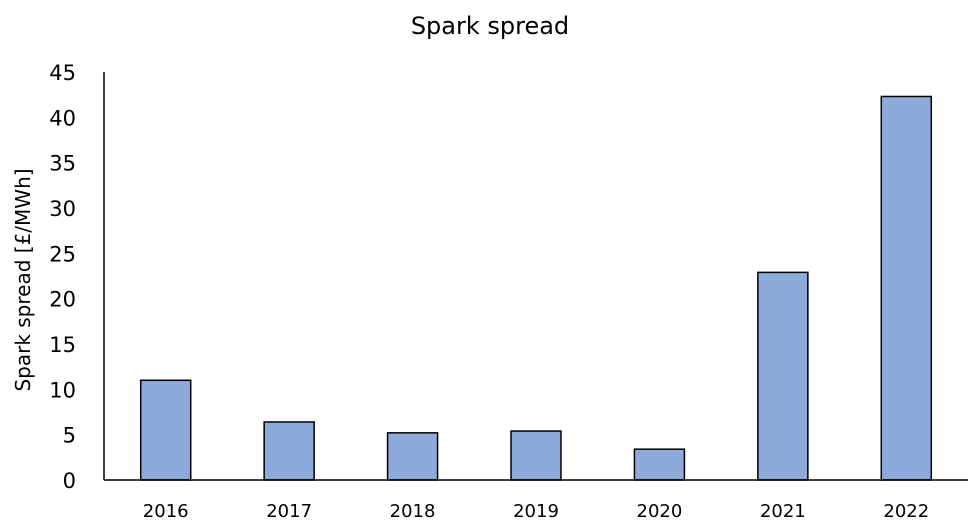 The image size is (968, 523). Describe the element at coordinates (69, 436) in the screenshot. I see `y-tick-label: 5` at that location.